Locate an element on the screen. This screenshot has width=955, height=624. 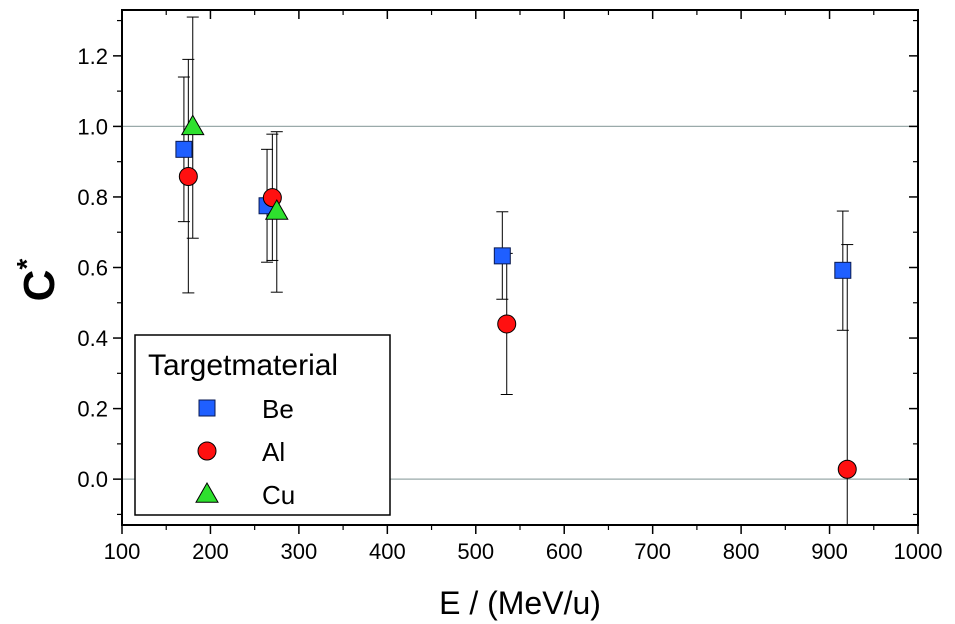
legend-marker-al is located at coordinates (207, 451).